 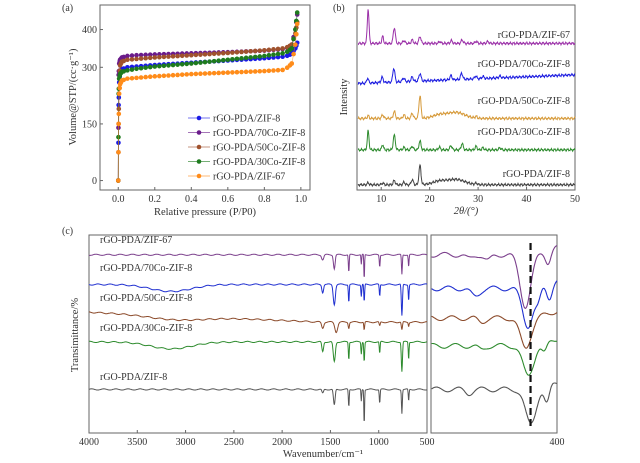 I want to click on x-tick-label: 10, so click(x=381, y=199).